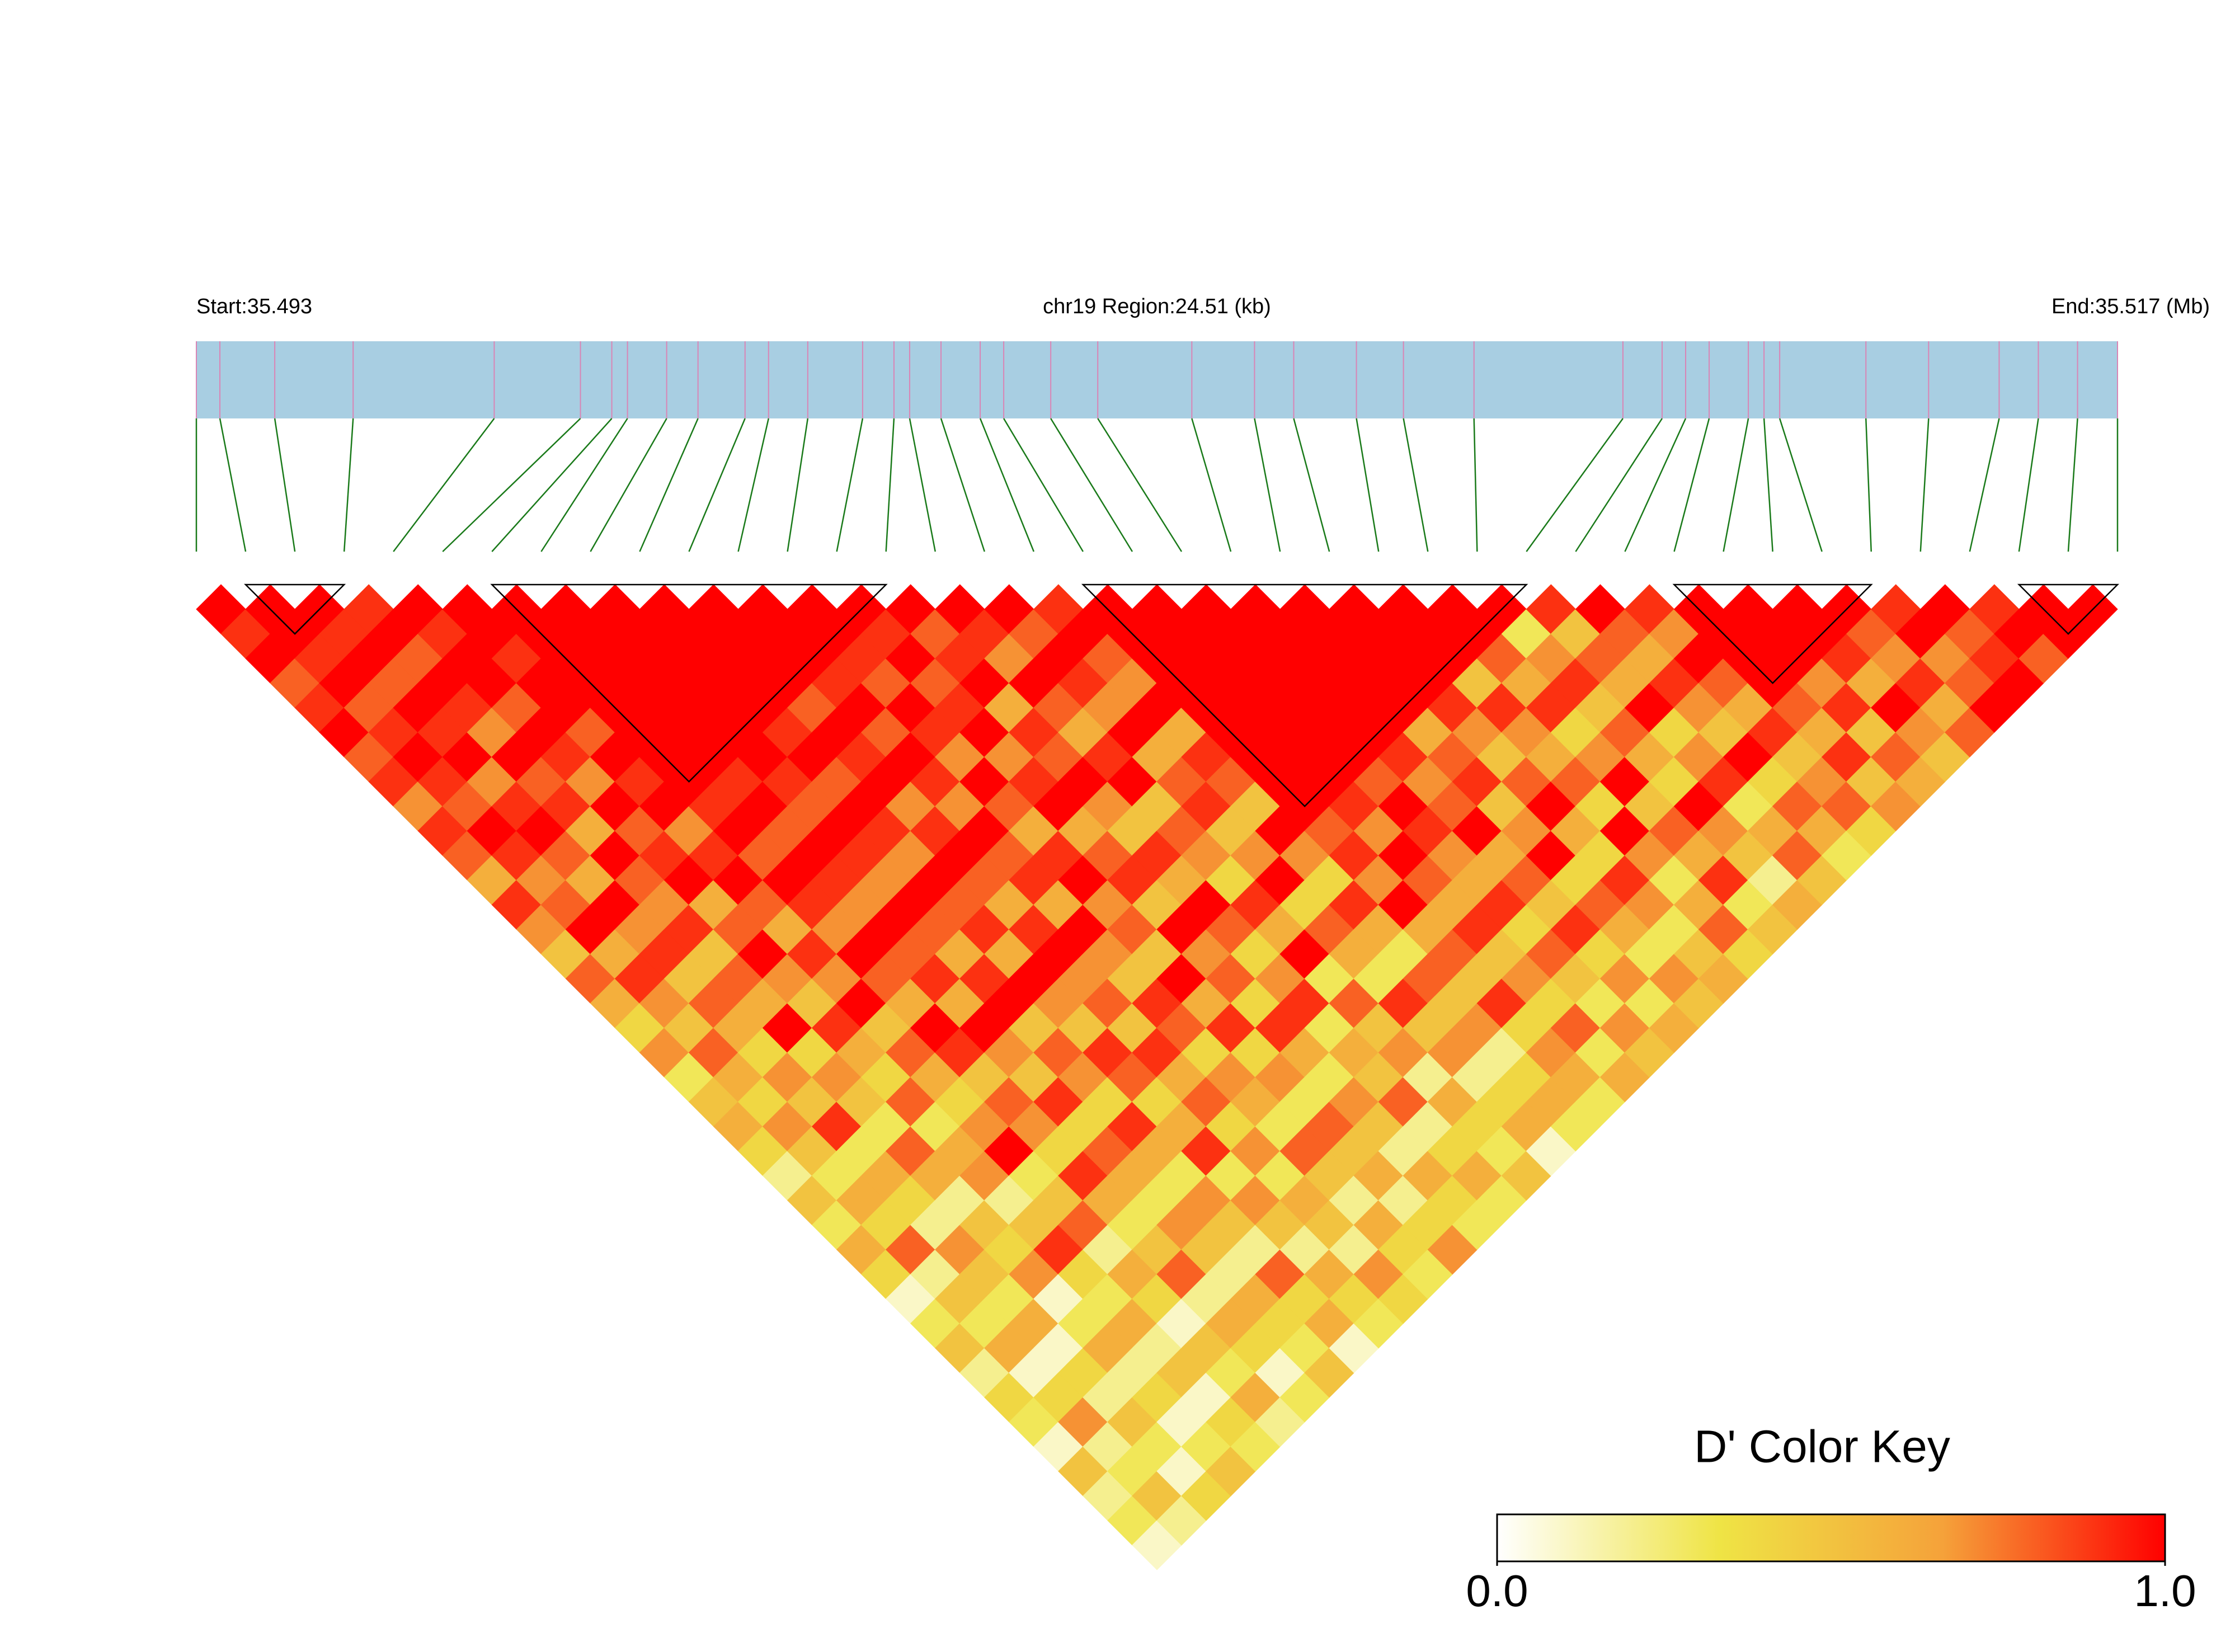  I want to click on key-tick-label: 1.0, so click(2165, 1591).